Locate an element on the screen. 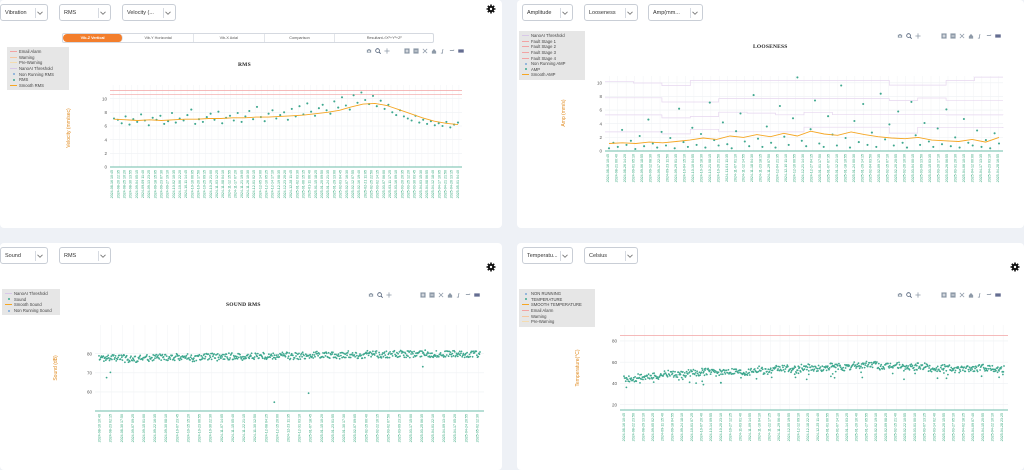 The height and width of the screenshot is (470, 1024). sensor-type-select: Amplitude is located at coordinates (547, 12).